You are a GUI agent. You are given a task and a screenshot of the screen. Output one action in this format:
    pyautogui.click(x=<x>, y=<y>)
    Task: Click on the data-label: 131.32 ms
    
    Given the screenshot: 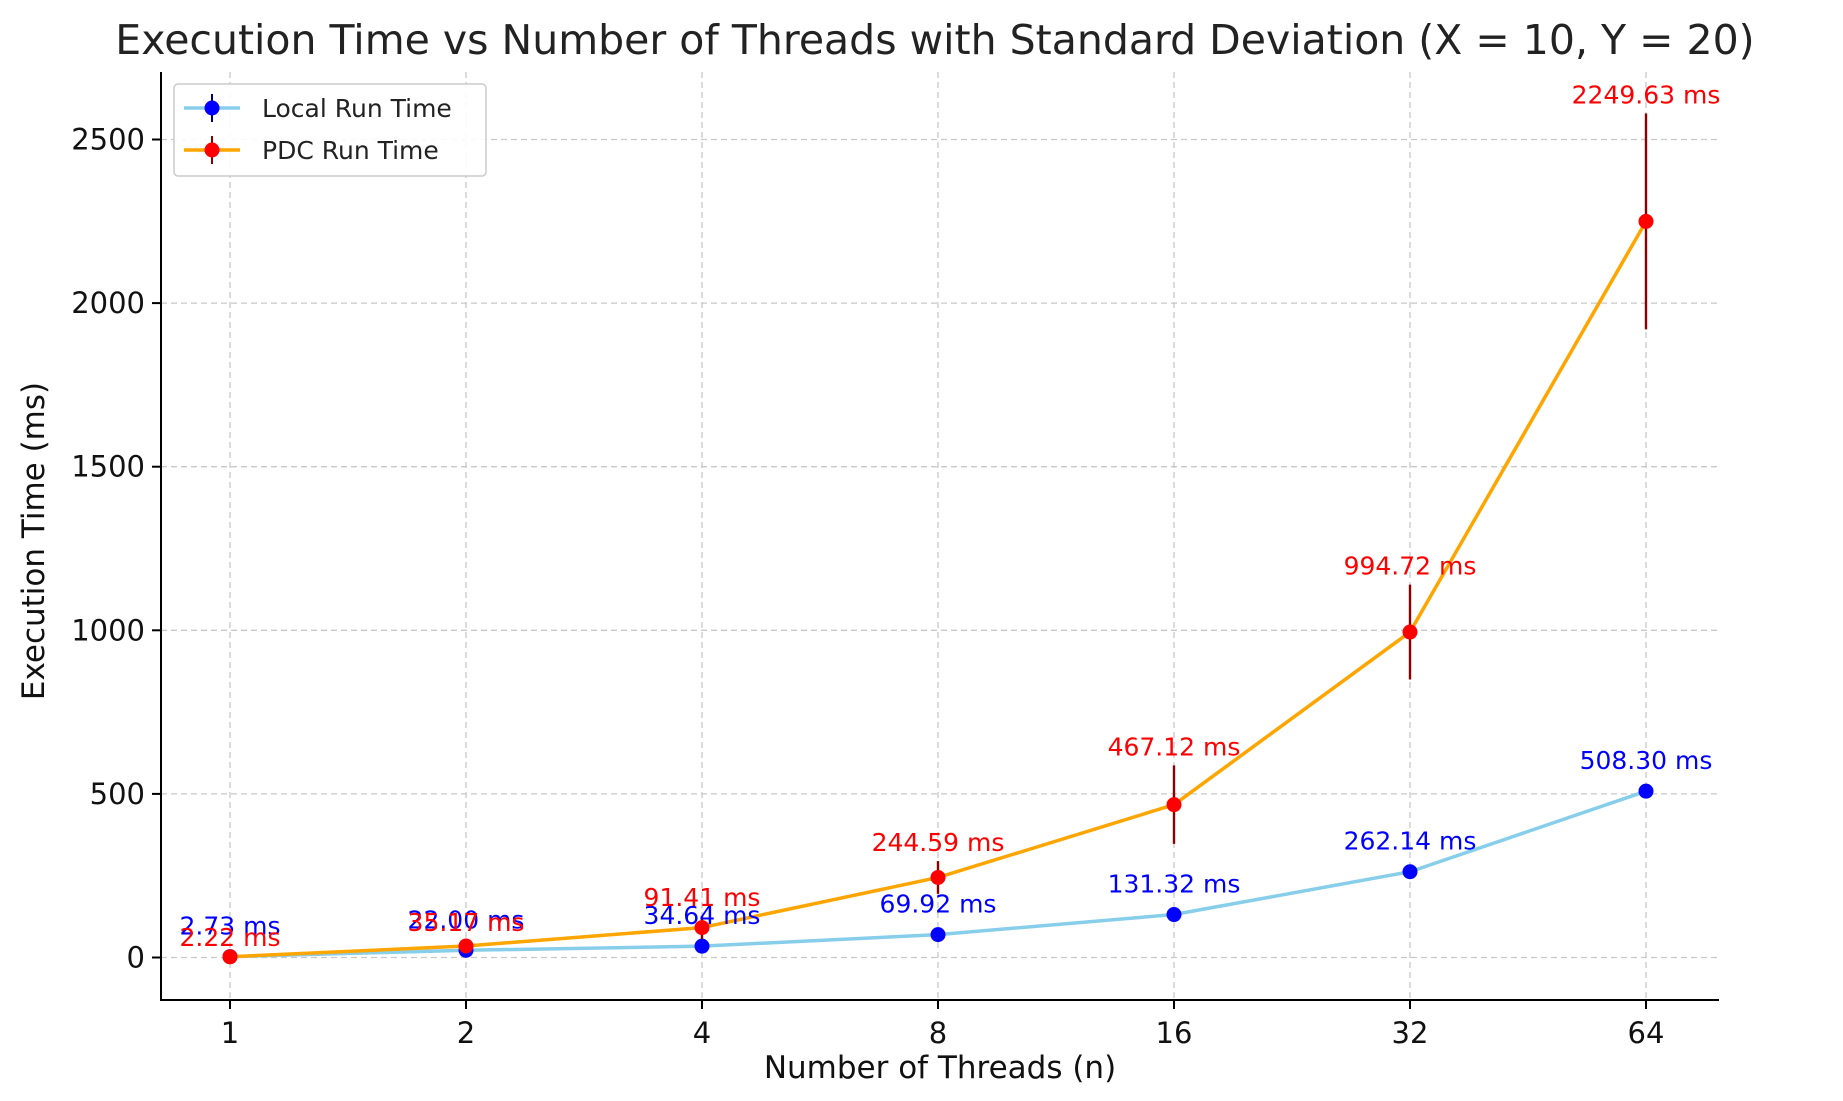 What is the action you would take?
    pyautogui.click(x=1174, y=884)
    